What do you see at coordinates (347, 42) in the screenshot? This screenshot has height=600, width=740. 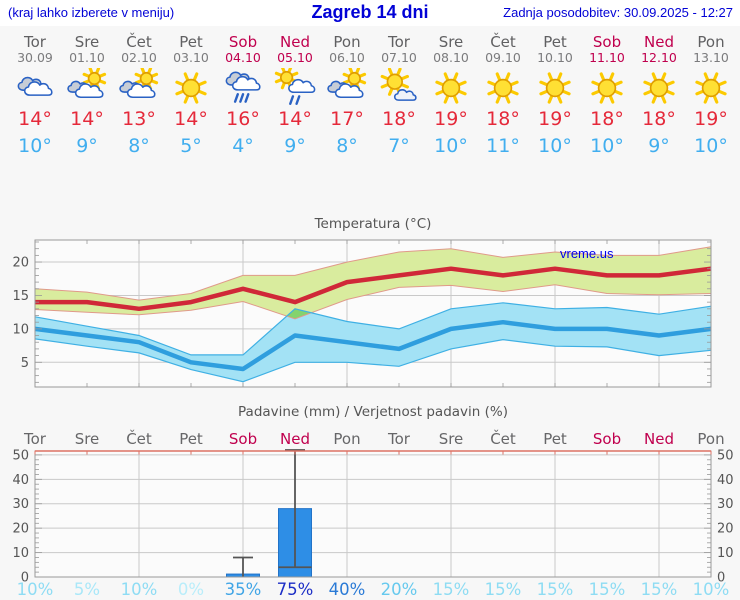 I see `day-name: Pon` at bounding box center [347, 42].